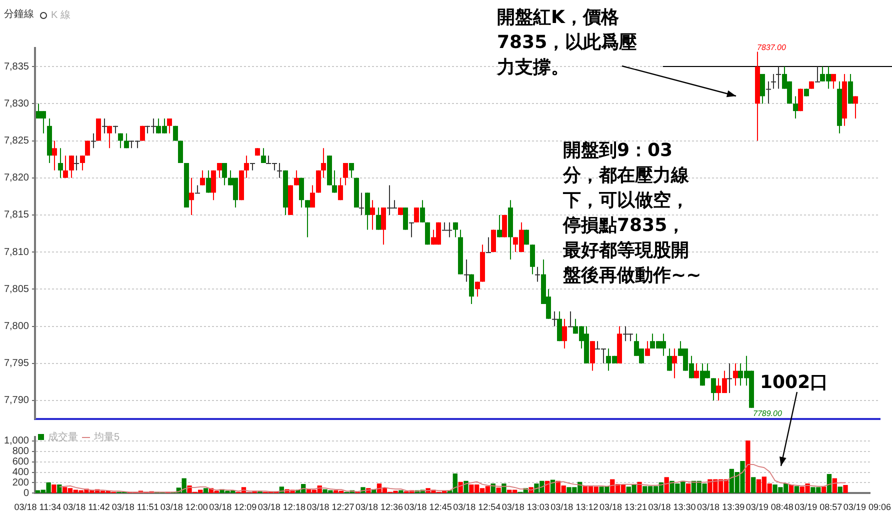  What do you see at coordinates (233, 507) in the screenshot?
I see `x-tick-label: 03/18 12:09` at bounding box center [233, 507].